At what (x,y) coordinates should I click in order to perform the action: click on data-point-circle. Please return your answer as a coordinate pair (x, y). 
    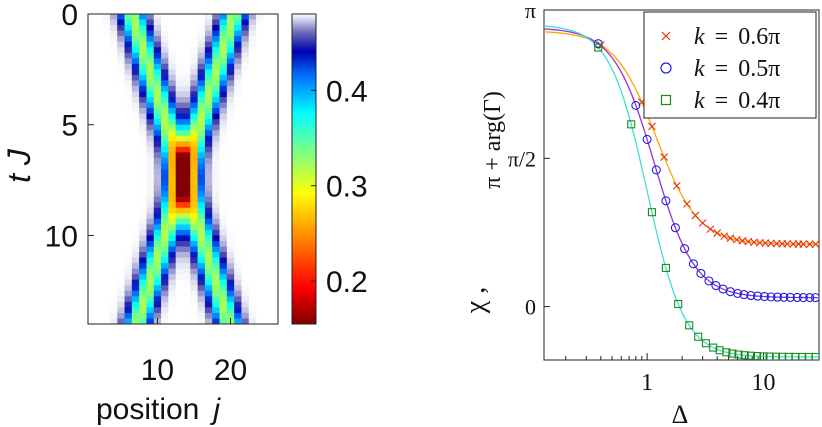
    Looking at the image, I should click on (647, 139).